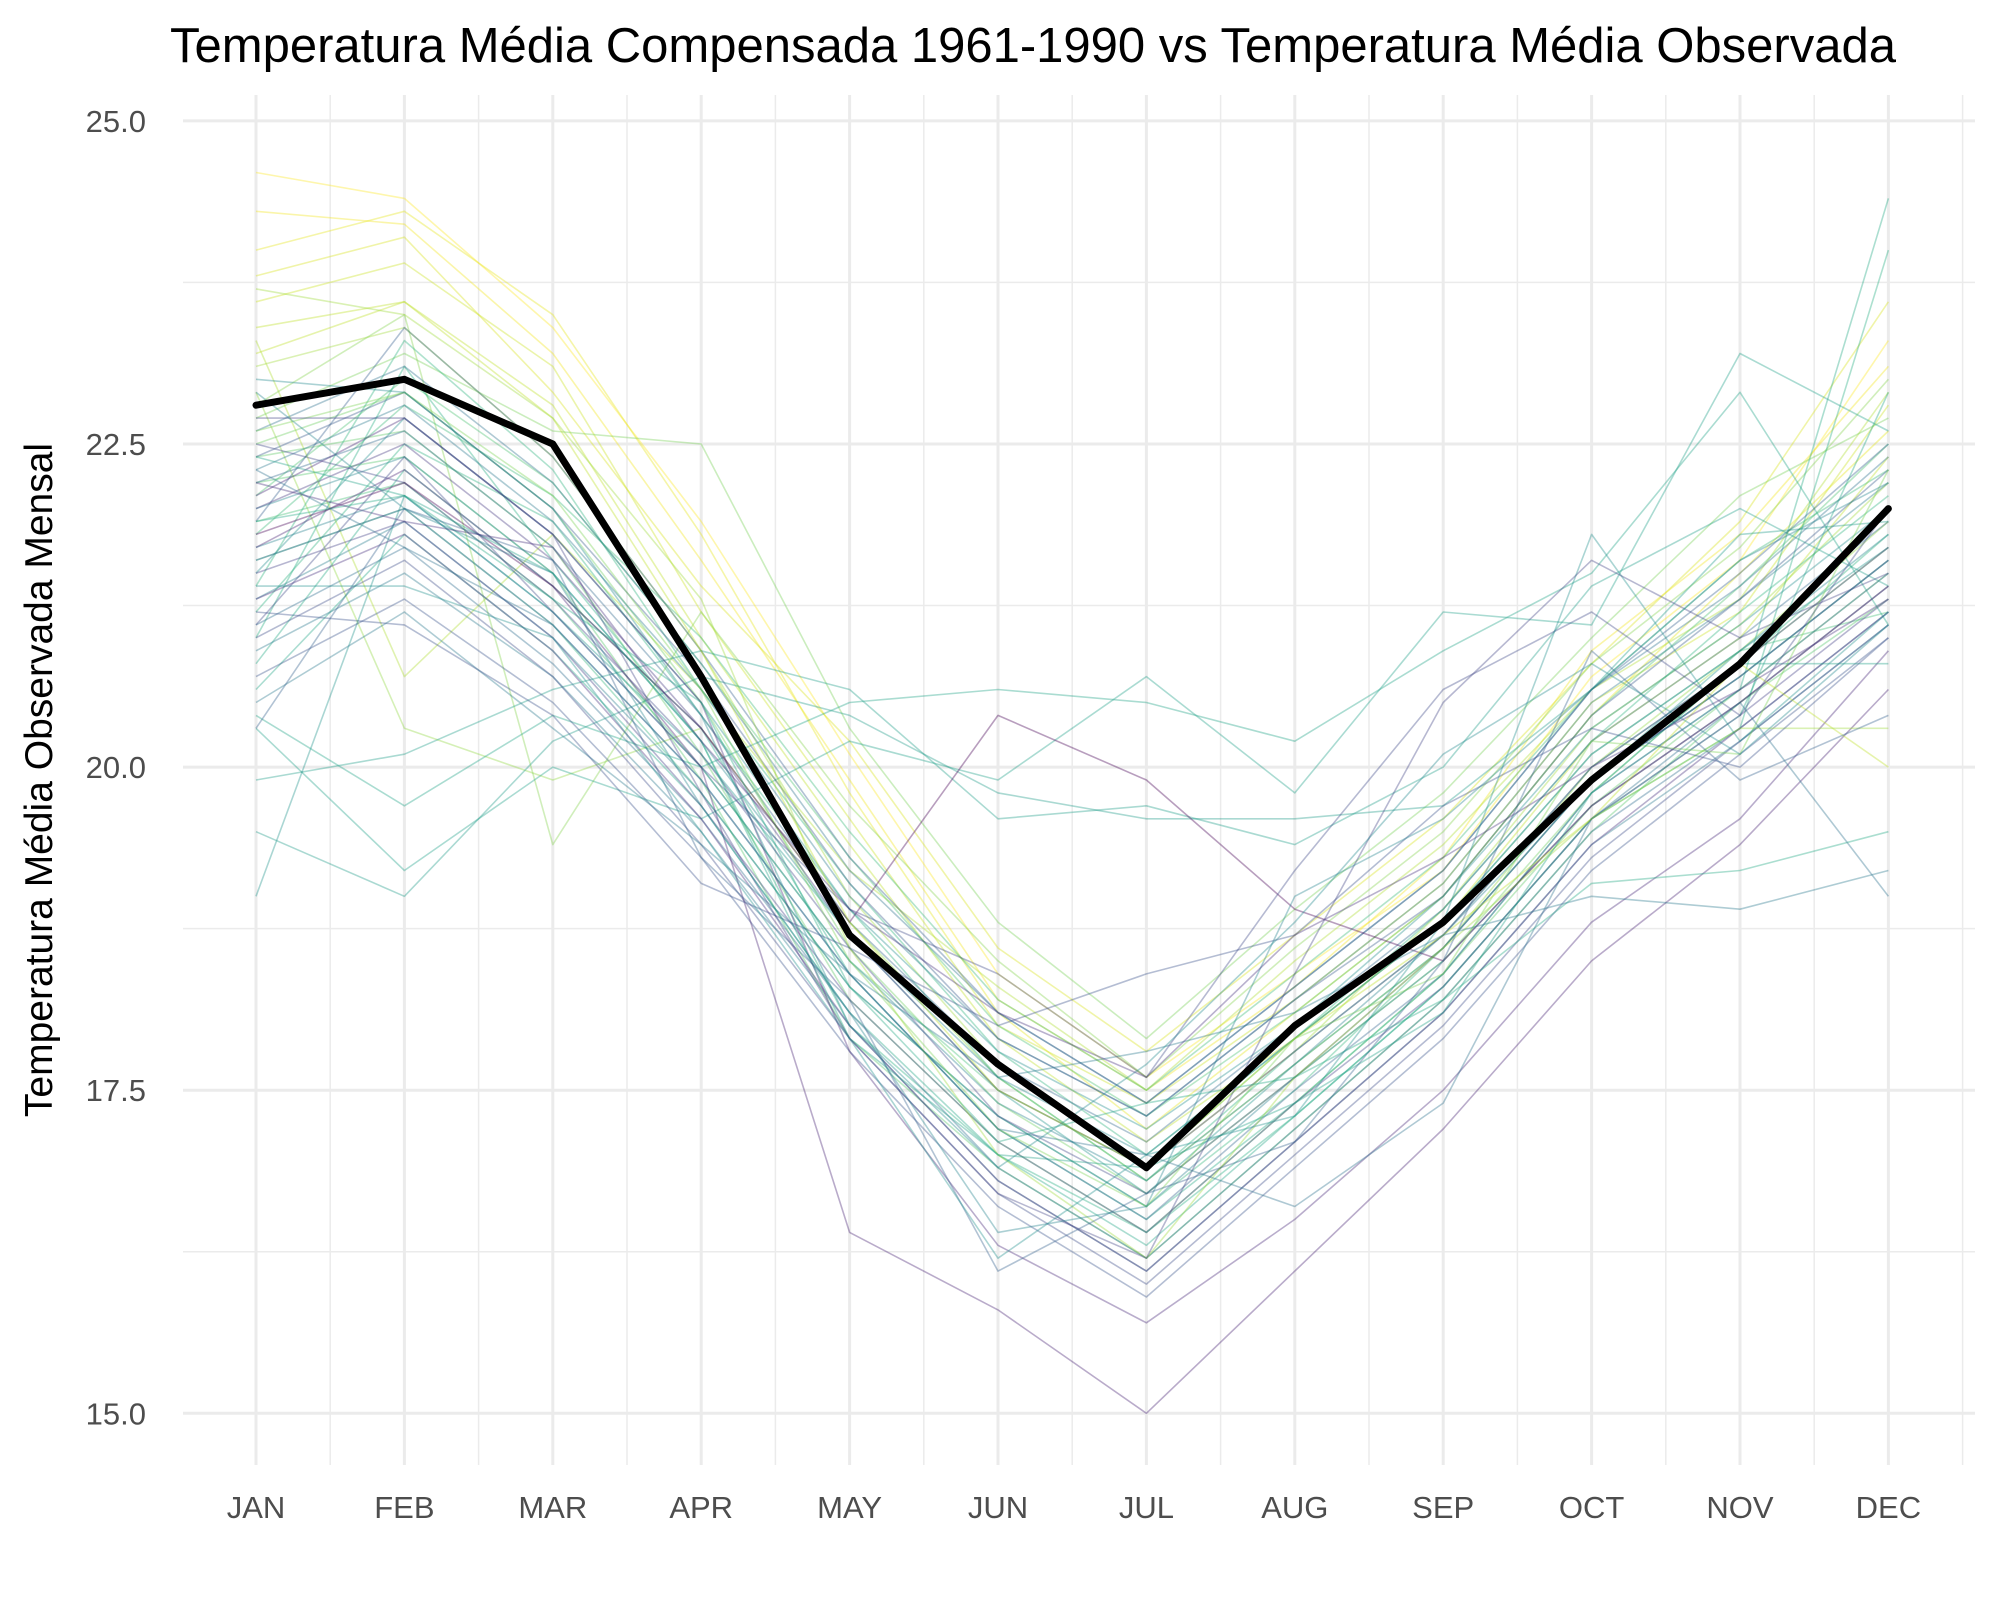 Image resolution: width=2000 pixels, height=1605 pixels. Describe the element at coordinates (701, 1507) in the screenshot. I see `x-tick-label: APR` at that location.